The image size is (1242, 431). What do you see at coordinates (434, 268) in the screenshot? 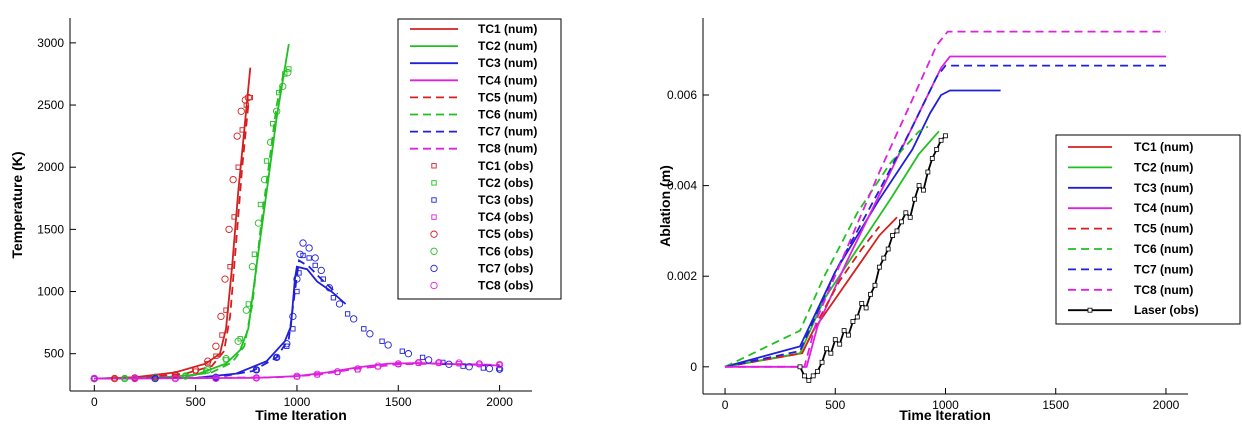
I see `legend-swatch-tc7-obs` at bounding box center [434, 268].